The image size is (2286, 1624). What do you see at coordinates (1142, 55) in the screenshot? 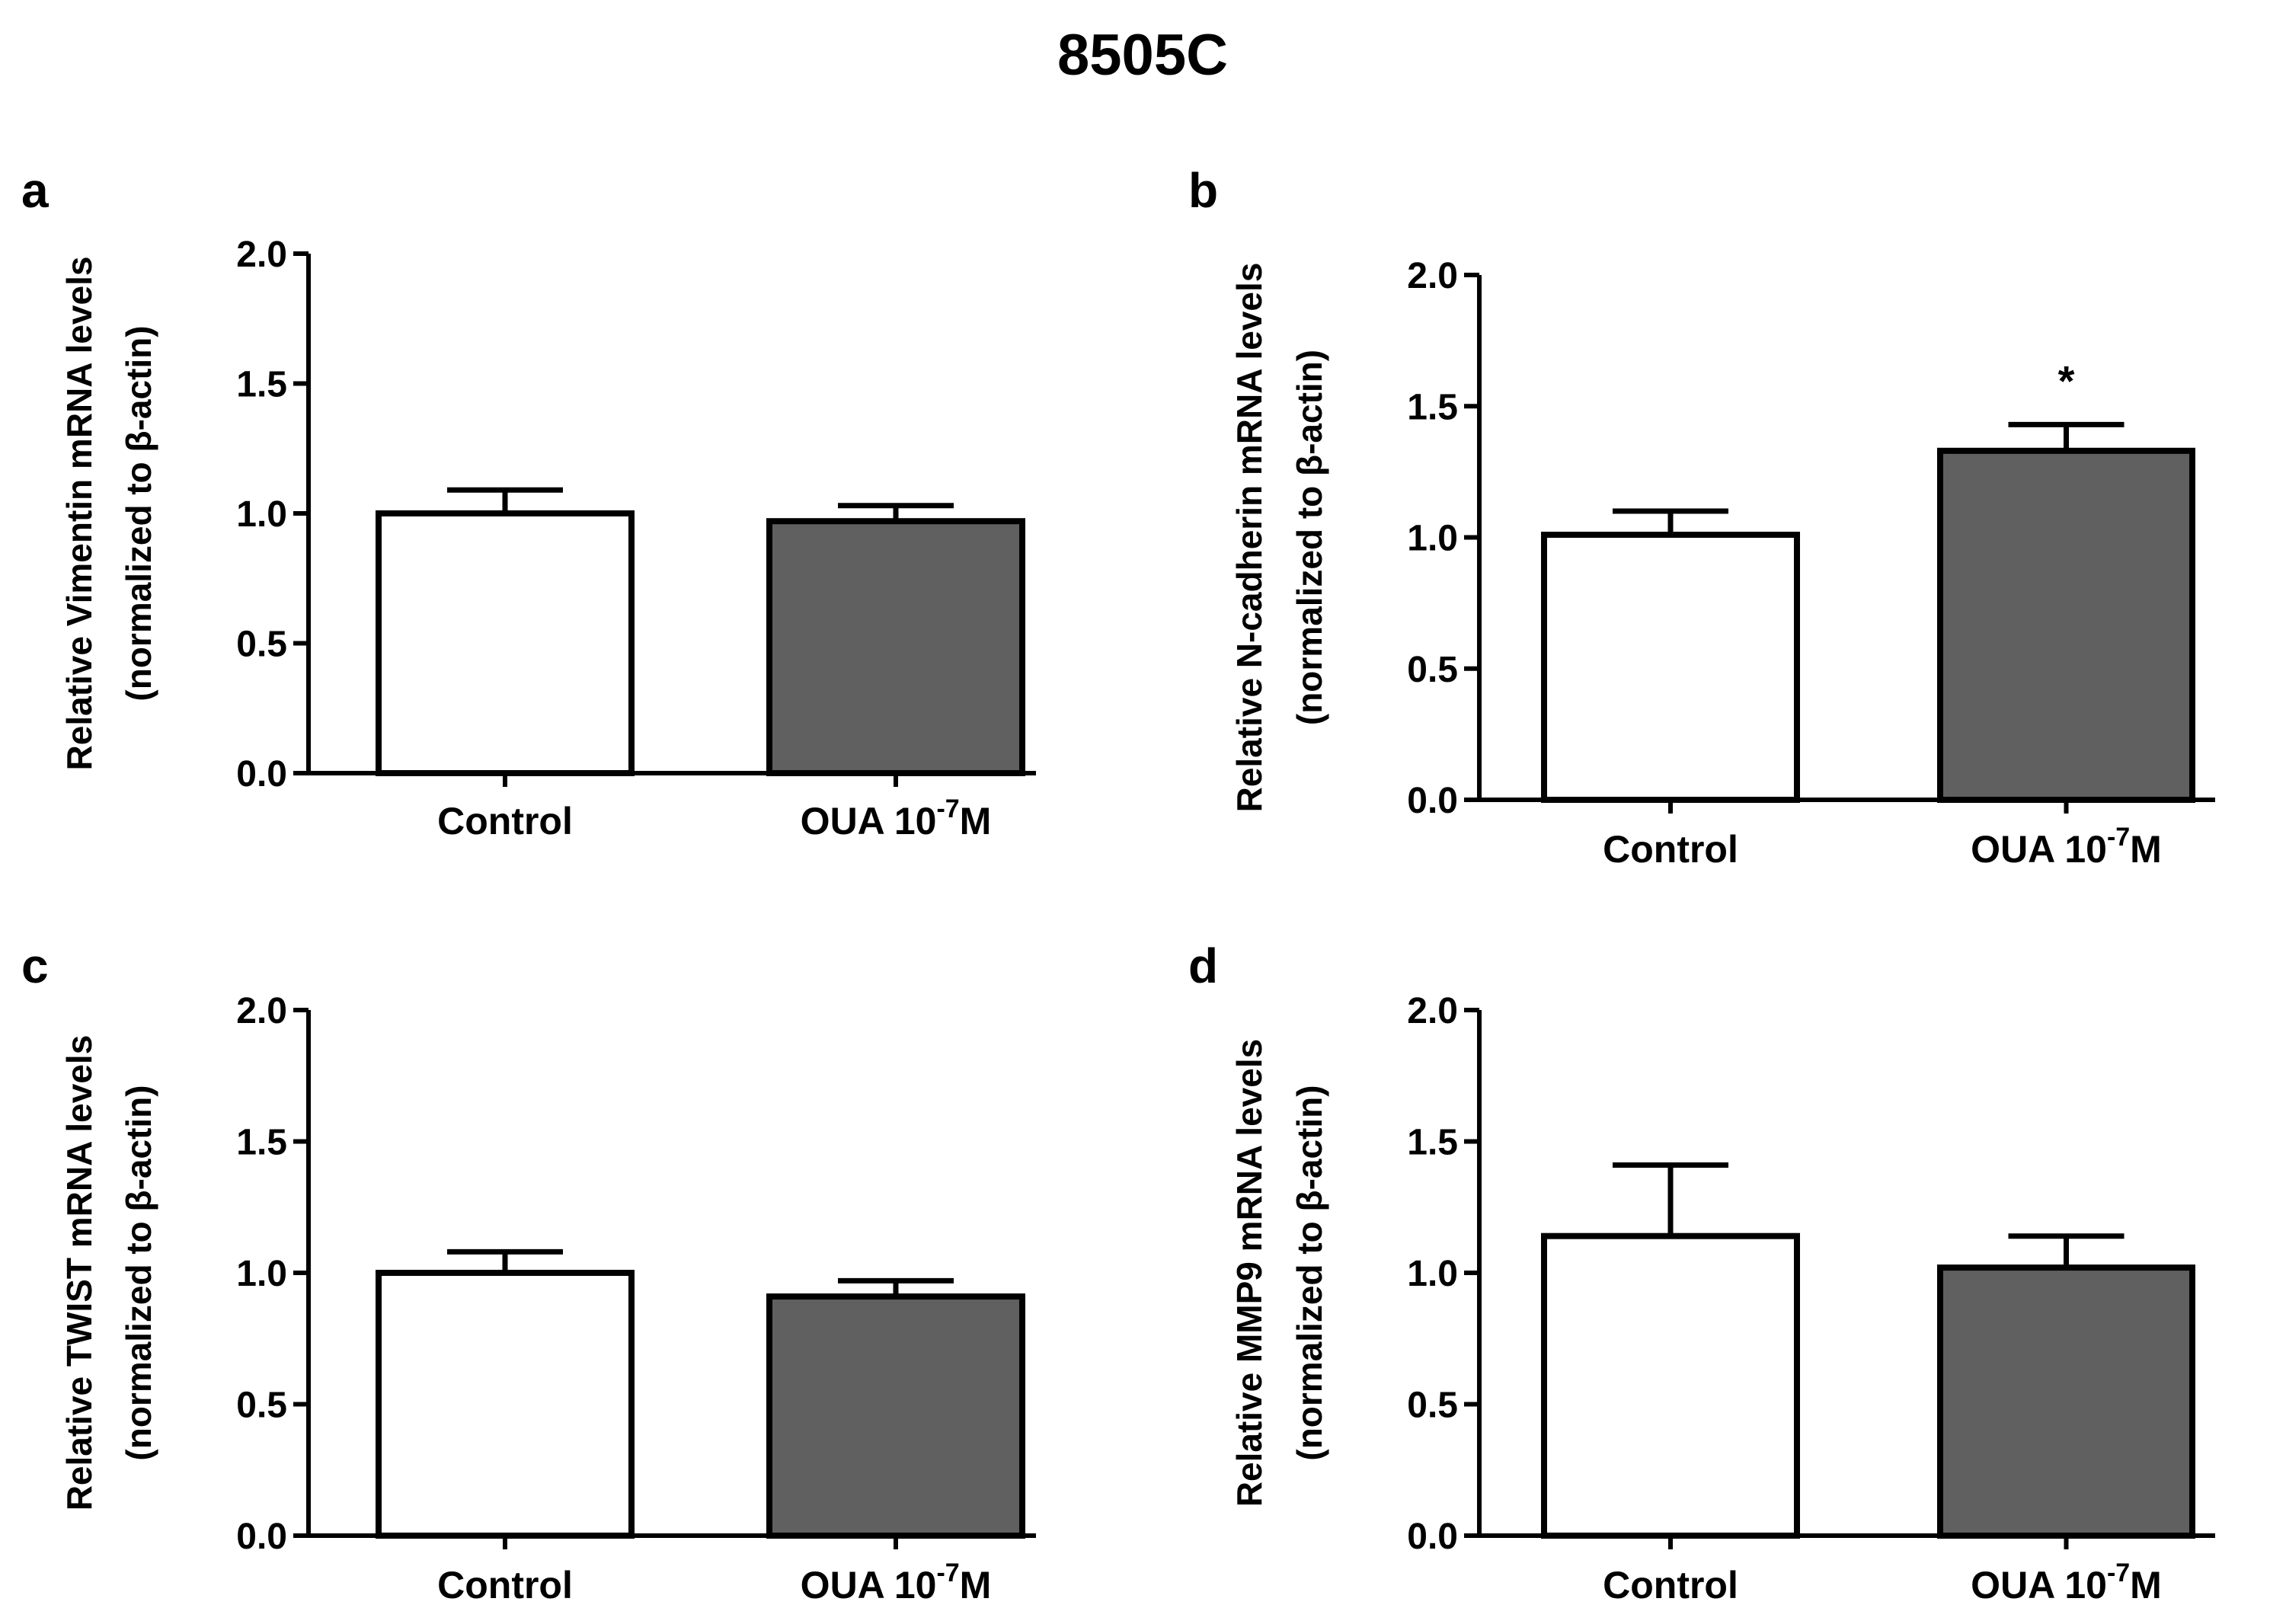
I see `figure-title: 8505C` at bounding box center [1142, 55].